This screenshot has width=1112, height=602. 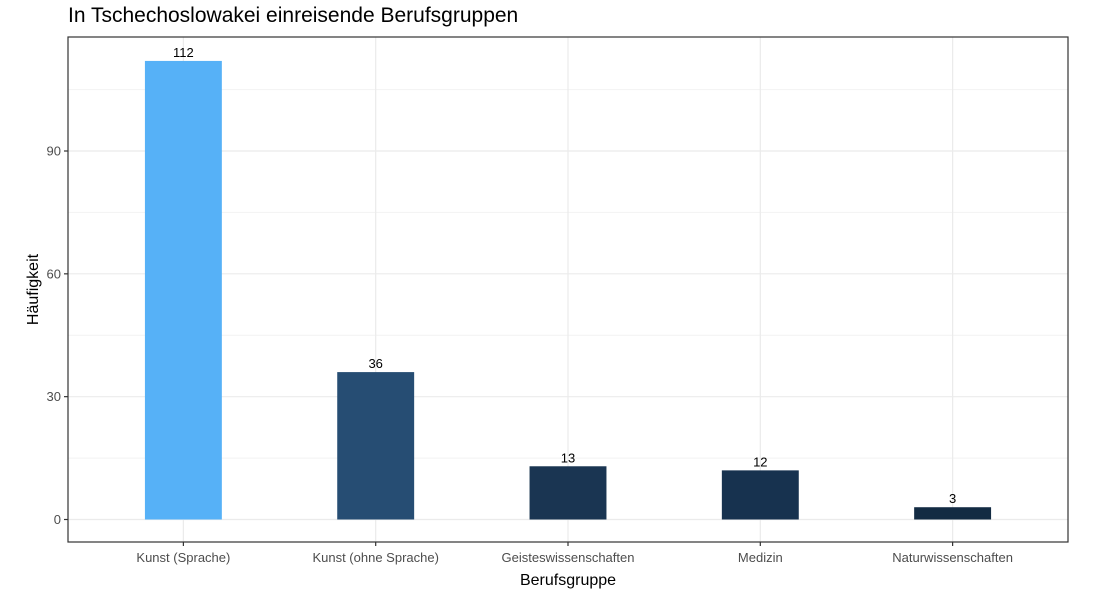 What do you see at coordinates (375, 363) in the screenshot?
I see `data-label: 36` at bounding box center [375, 363].